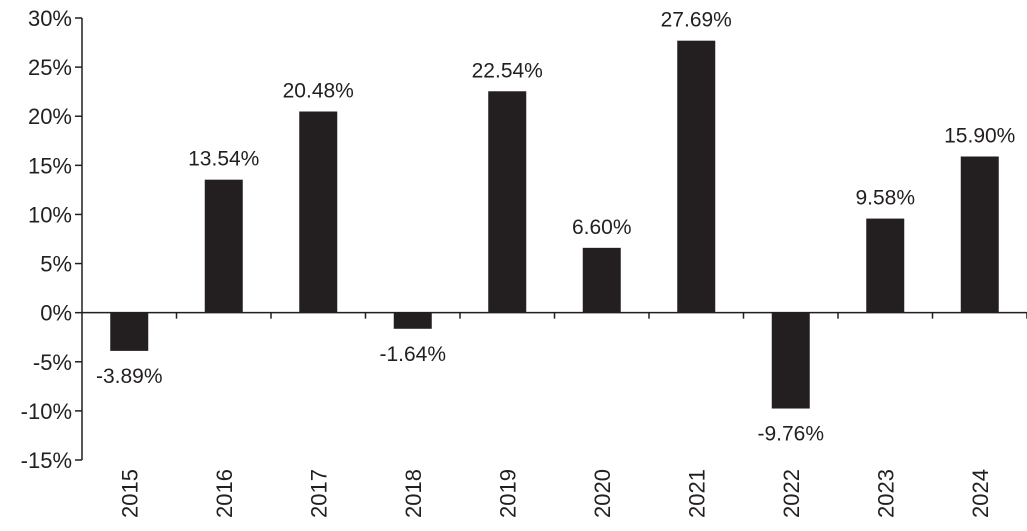 This screenshot has height=531, width=1027. What do you see at coordinates (129, 376) in the screenshot?
I see `data-label-2015: -3.89%` at bounding box center [129, 376].